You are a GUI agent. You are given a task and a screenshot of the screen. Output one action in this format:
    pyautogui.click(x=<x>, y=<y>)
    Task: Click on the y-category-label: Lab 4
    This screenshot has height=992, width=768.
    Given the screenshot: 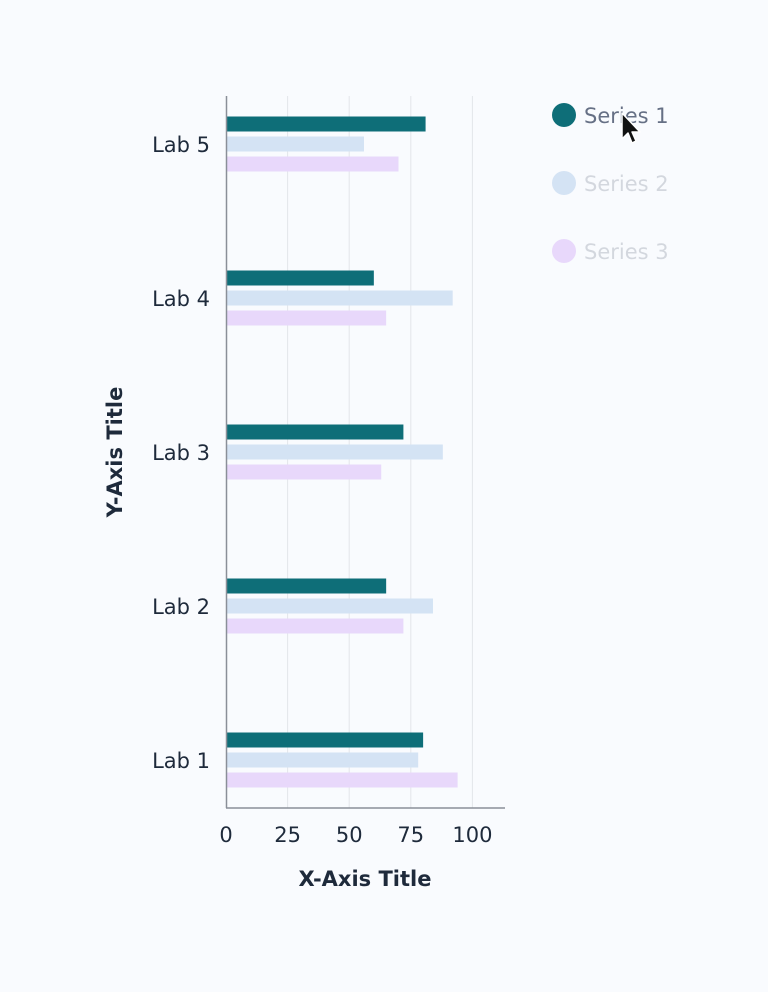 What is the action you would take?
    pyautogui.click(x=181, y=299)
    